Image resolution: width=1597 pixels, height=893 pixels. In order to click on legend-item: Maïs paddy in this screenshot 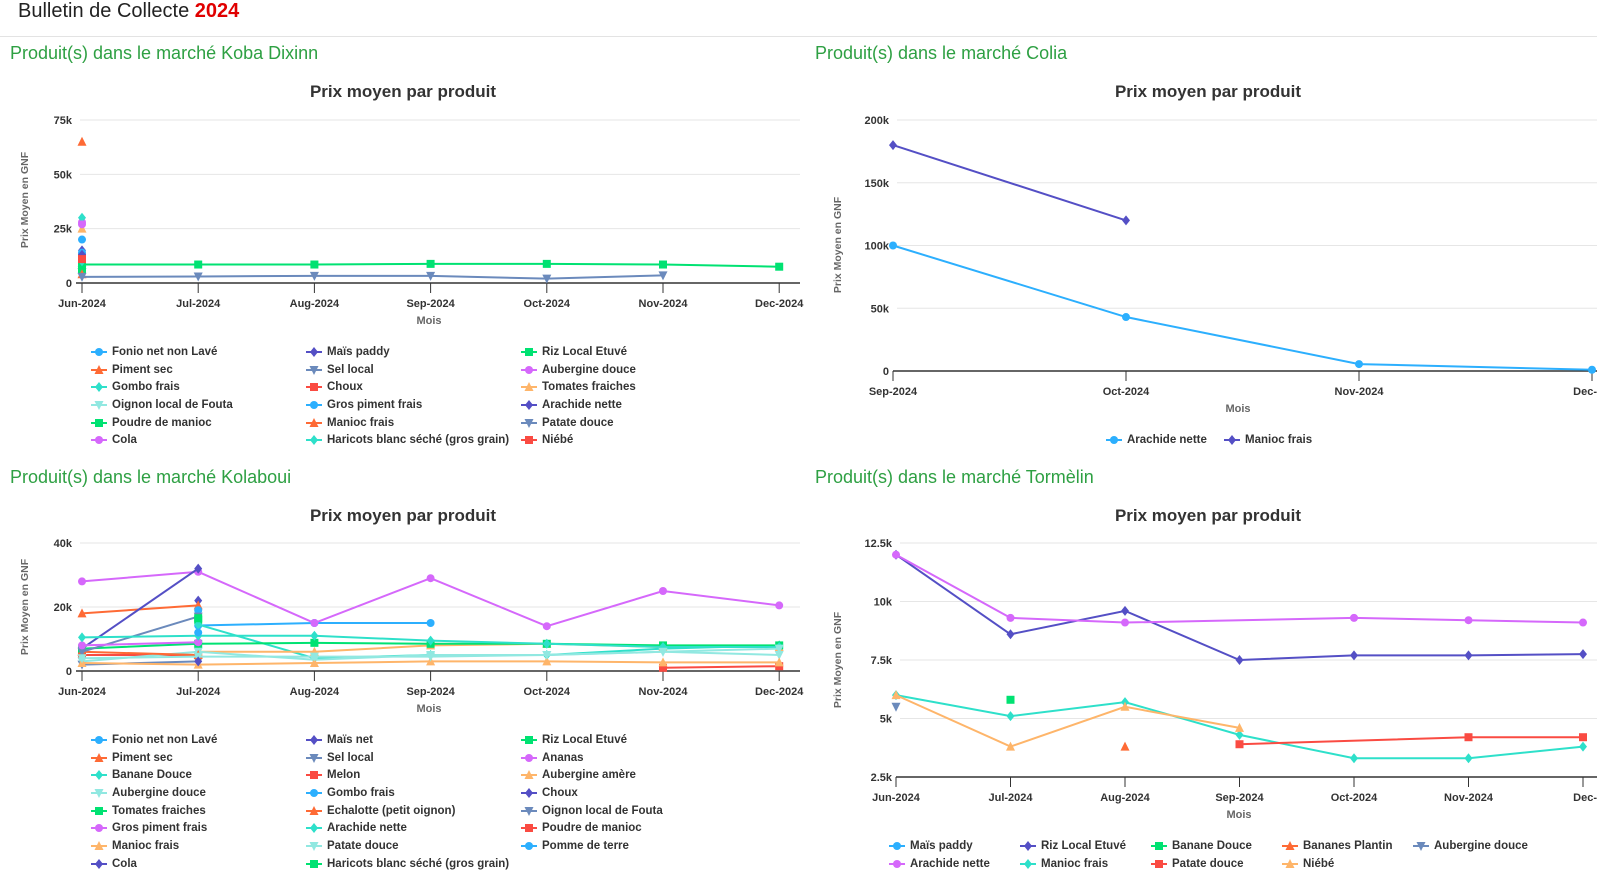, I will do `click(953, 846)`.